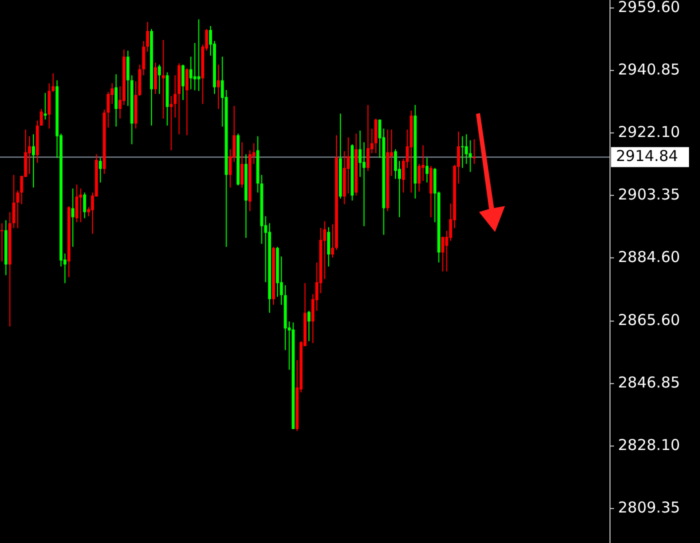  What do you see at coordinates (649, 257) in the screenshot?
I see `y-tick-label: 2884.60` at bounding box center [649, 257].